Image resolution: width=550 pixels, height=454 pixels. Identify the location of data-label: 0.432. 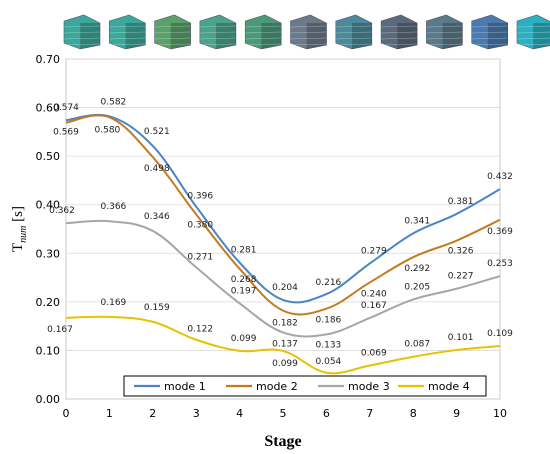
(500, 177).